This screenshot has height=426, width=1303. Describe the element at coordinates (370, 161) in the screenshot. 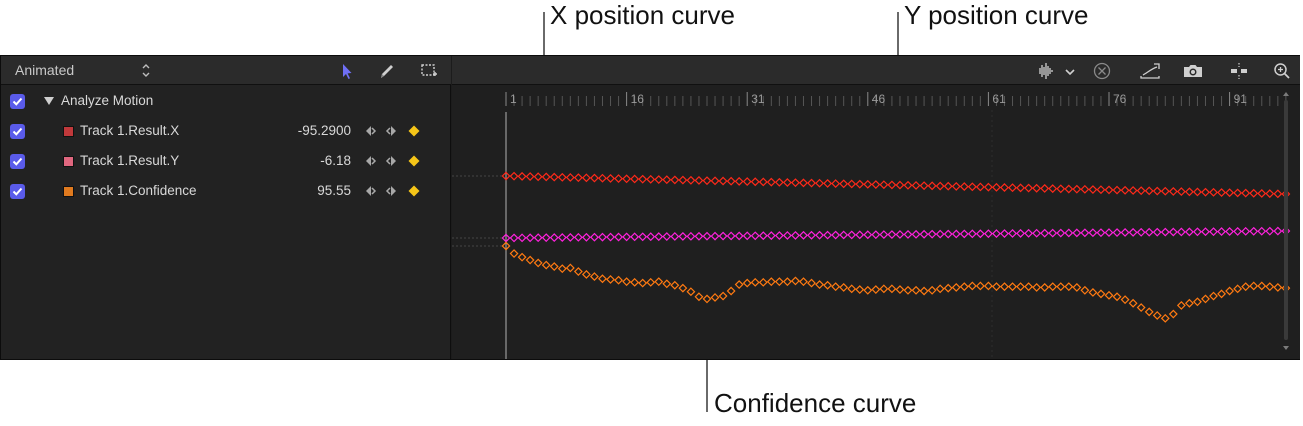

I see `previous-keyframe-icon` at that location.